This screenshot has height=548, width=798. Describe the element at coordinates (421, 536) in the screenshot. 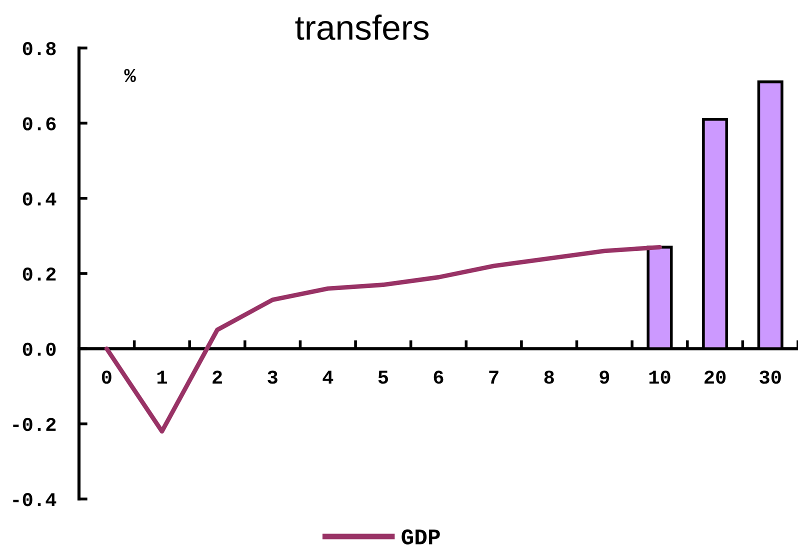

I see `legend-label: GDP` at that location.